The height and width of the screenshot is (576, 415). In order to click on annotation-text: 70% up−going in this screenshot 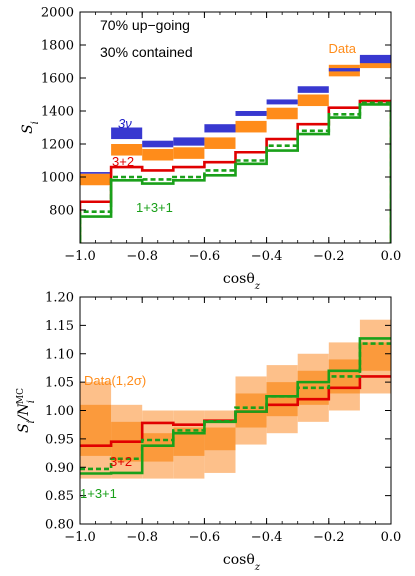, I will do `click(145, 25)`.